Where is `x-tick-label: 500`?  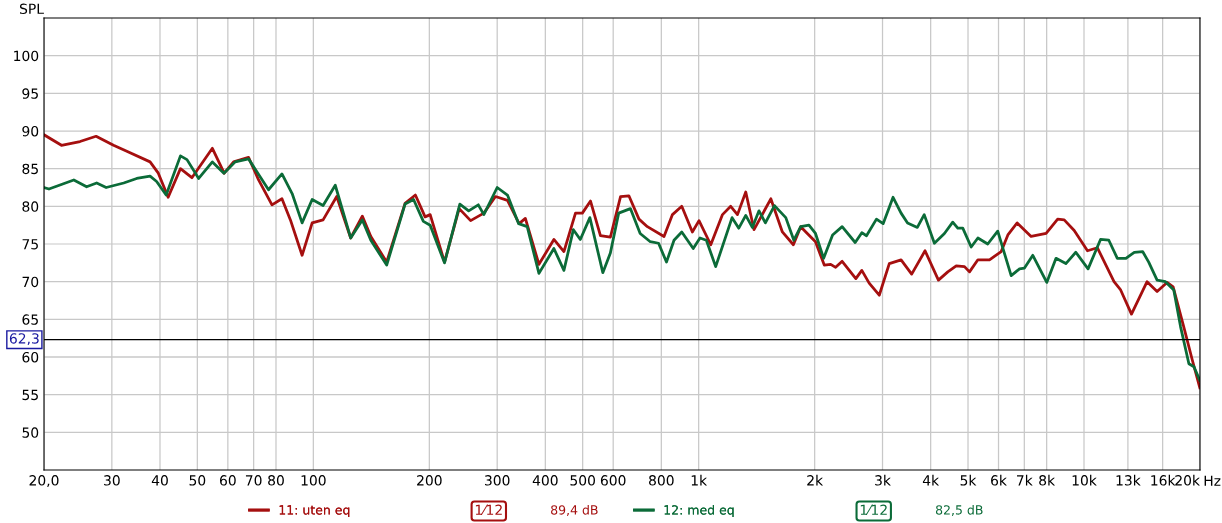
x-tick-label: 500 is located at coordinates (583, 480).